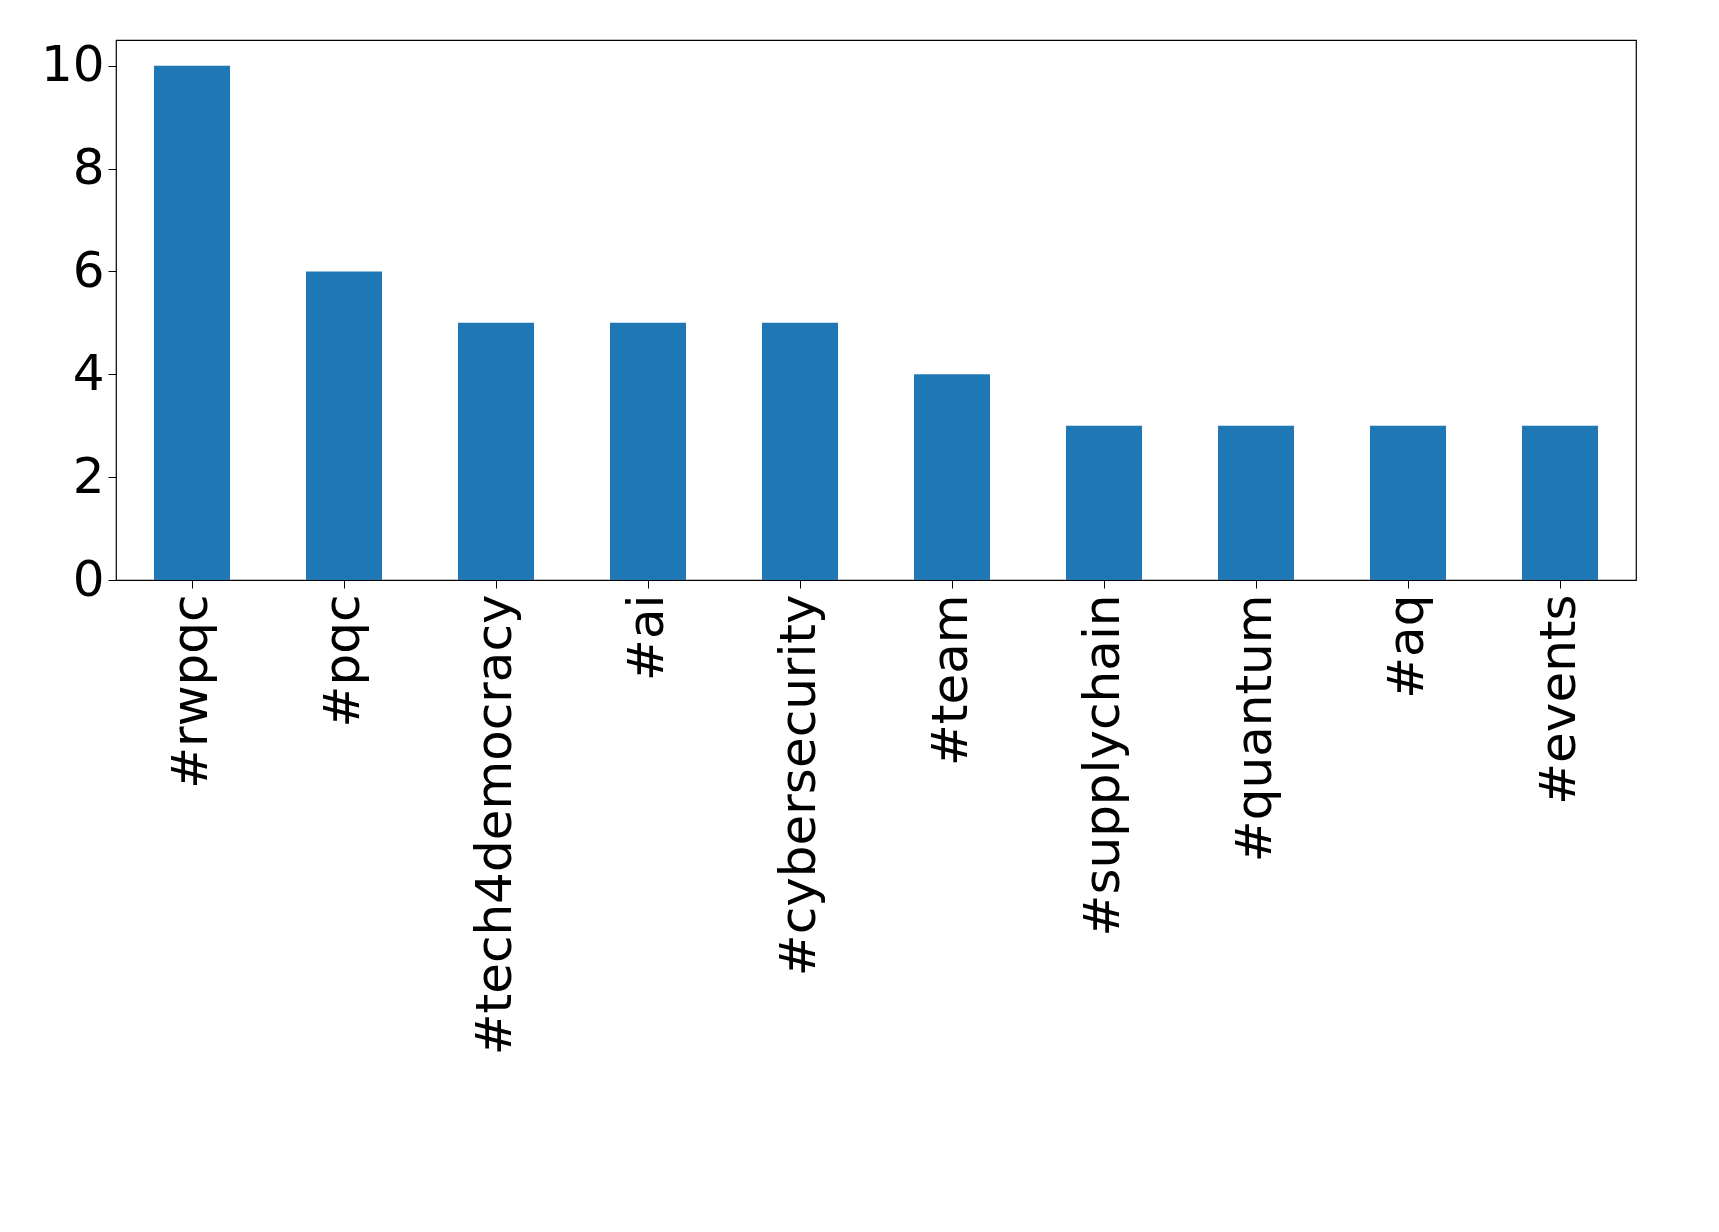  I want to click on x-tick-label: #pqc, so click(342, 661).